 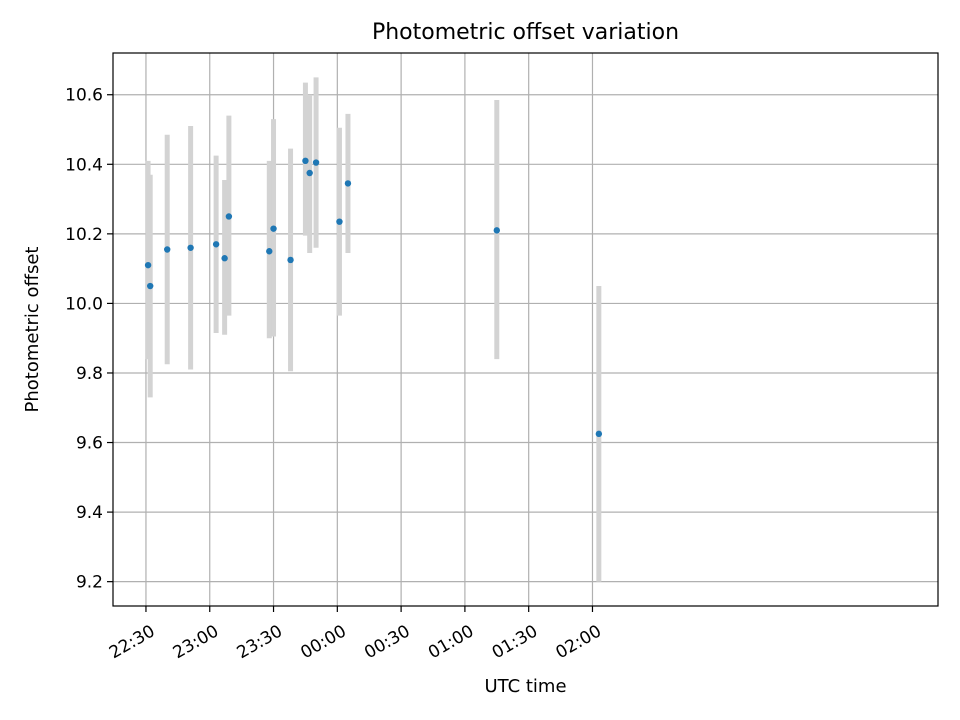 What do you see at coordinates (89, 513) in the screenshot?
I see `y-tick-label: 9.4` at bounding box center [89, 513].